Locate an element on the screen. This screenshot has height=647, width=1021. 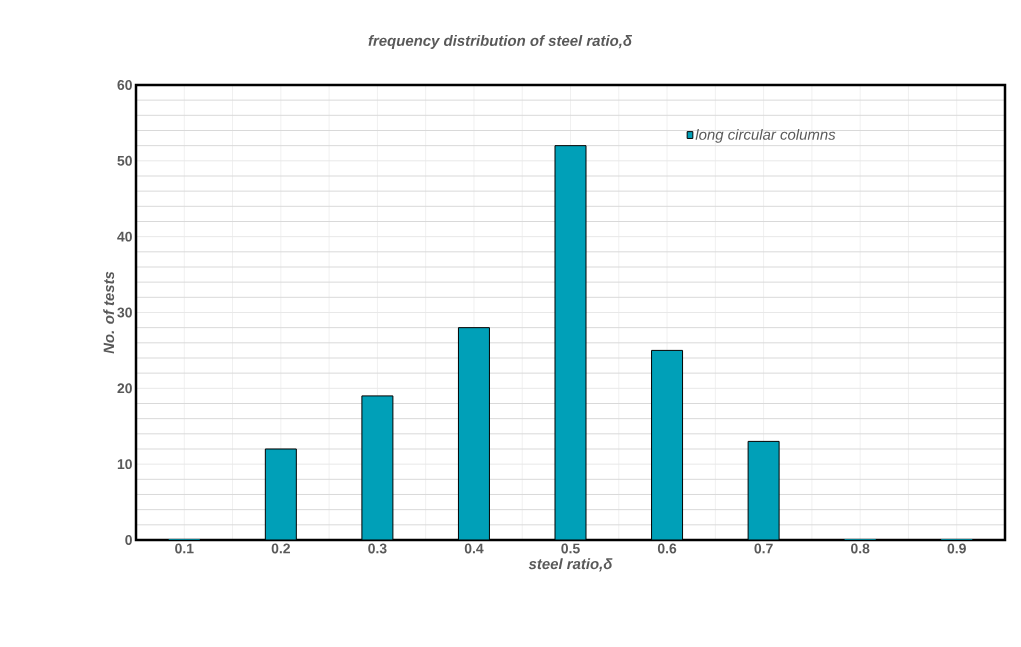
x-tick-label: 0.3 is located at coordinates (377, 548).